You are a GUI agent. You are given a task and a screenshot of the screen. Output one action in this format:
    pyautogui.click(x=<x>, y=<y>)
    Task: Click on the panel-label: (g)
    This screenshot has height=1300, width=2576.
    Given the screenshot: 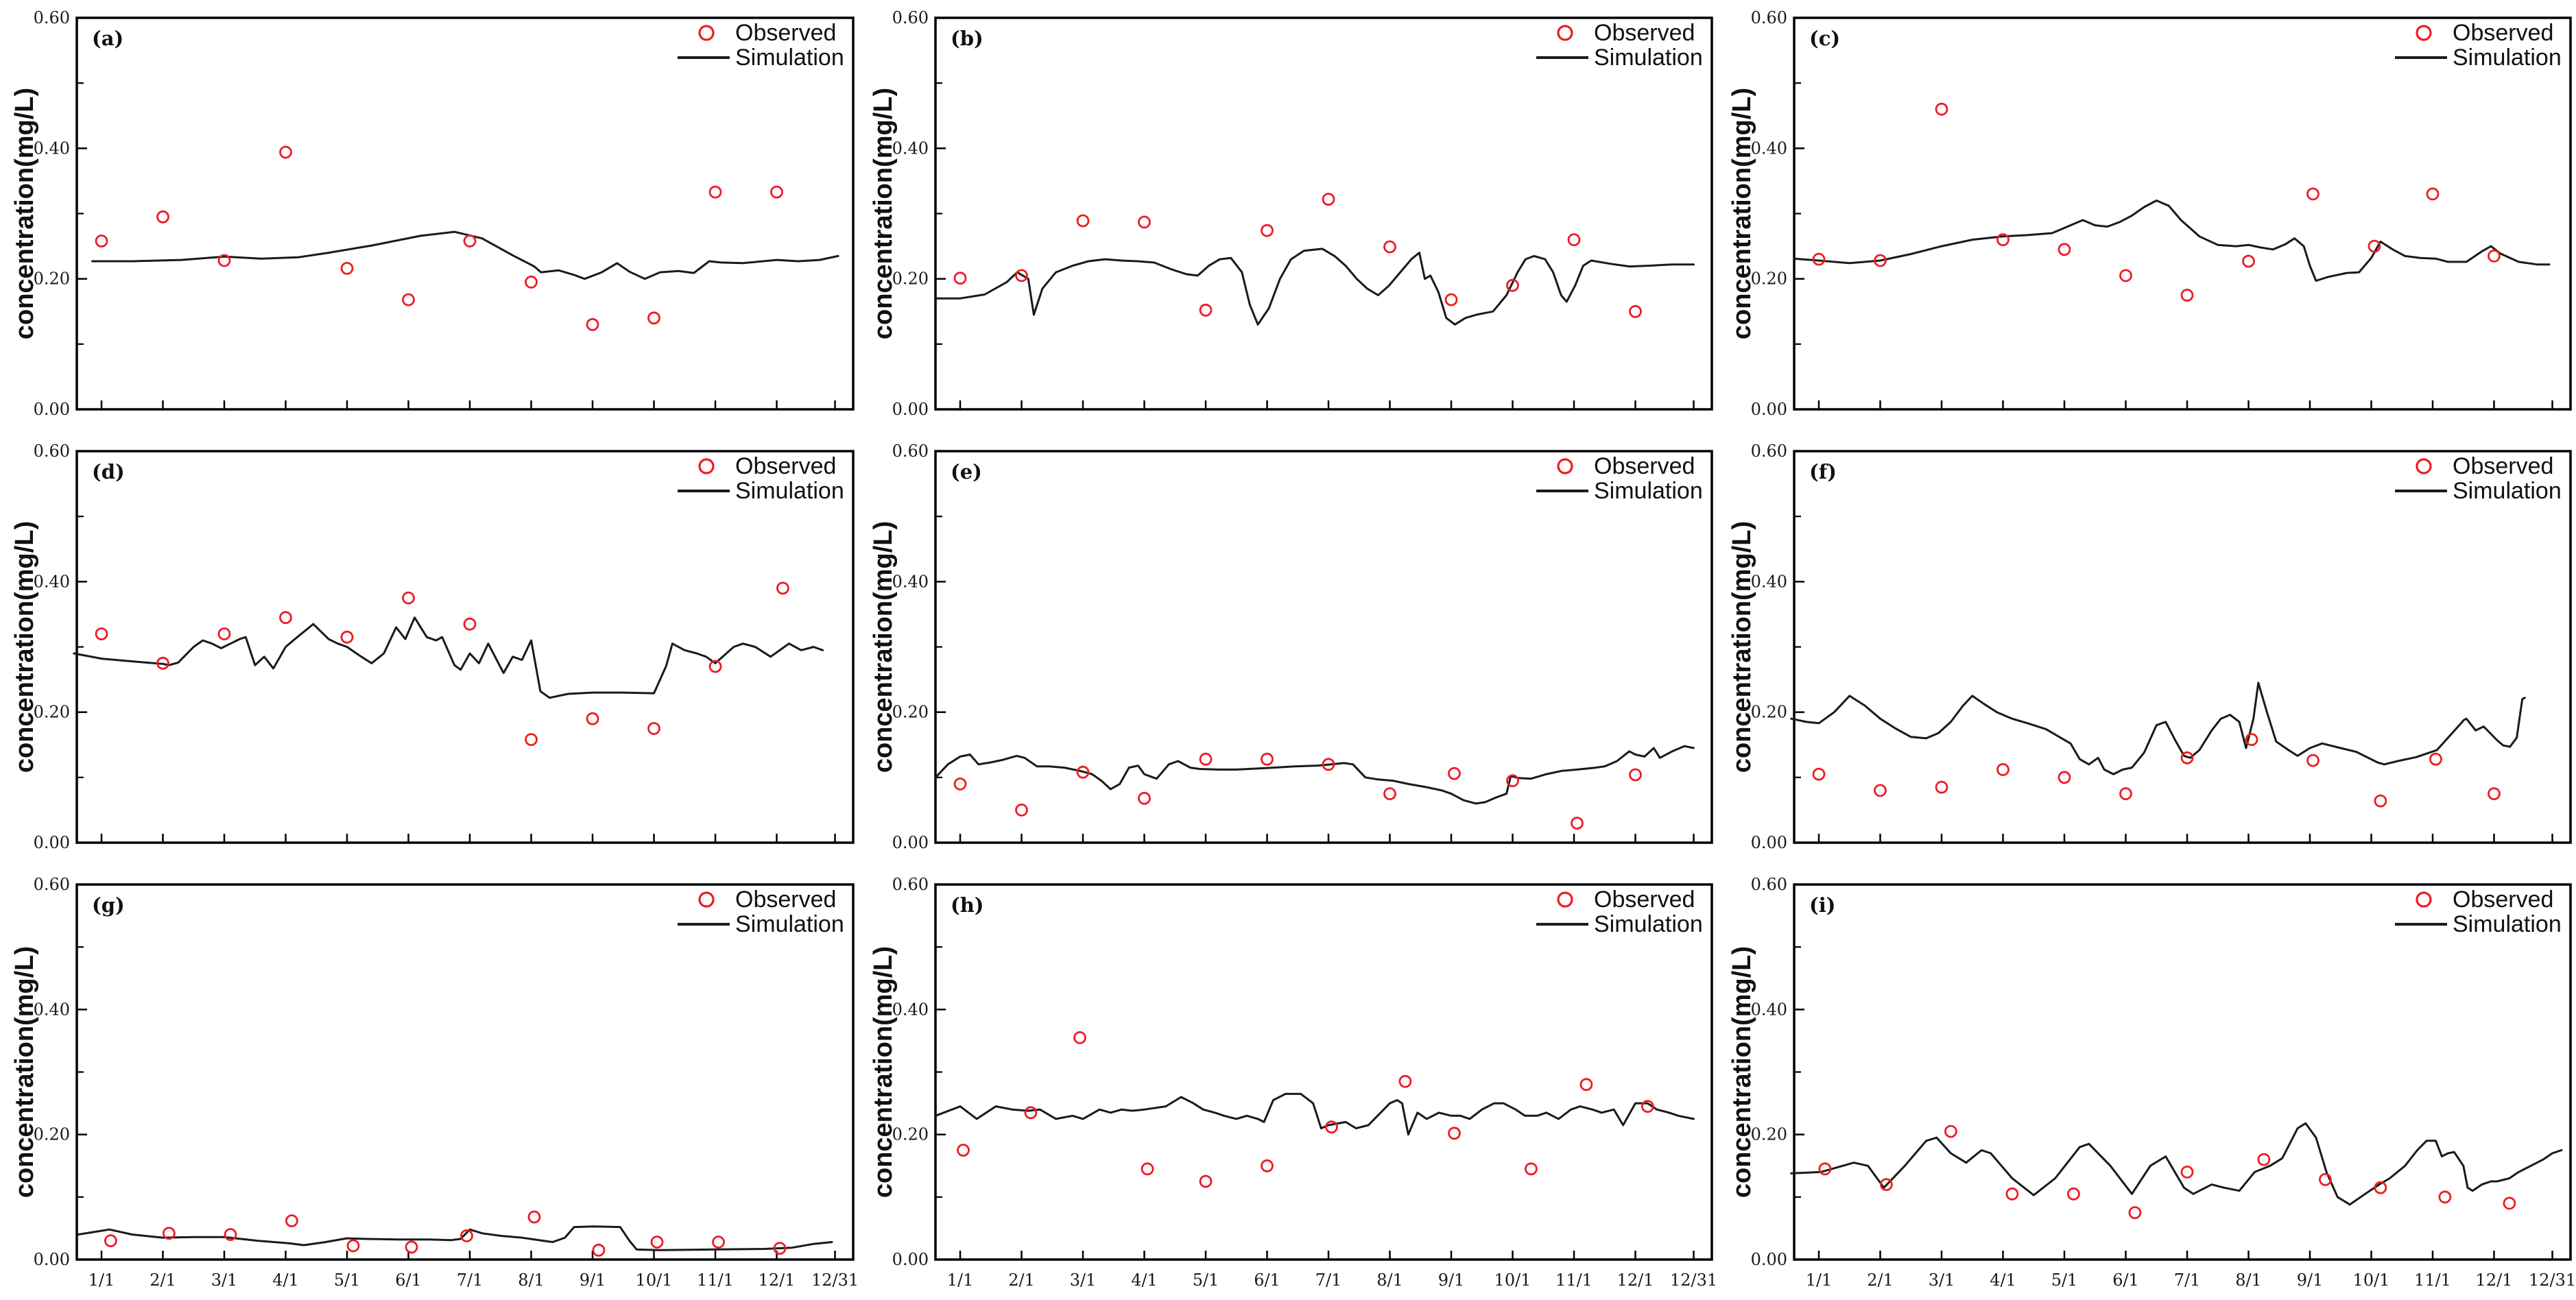 What is the action you would take?
    pyautogui.click(x=108, y=905)
    